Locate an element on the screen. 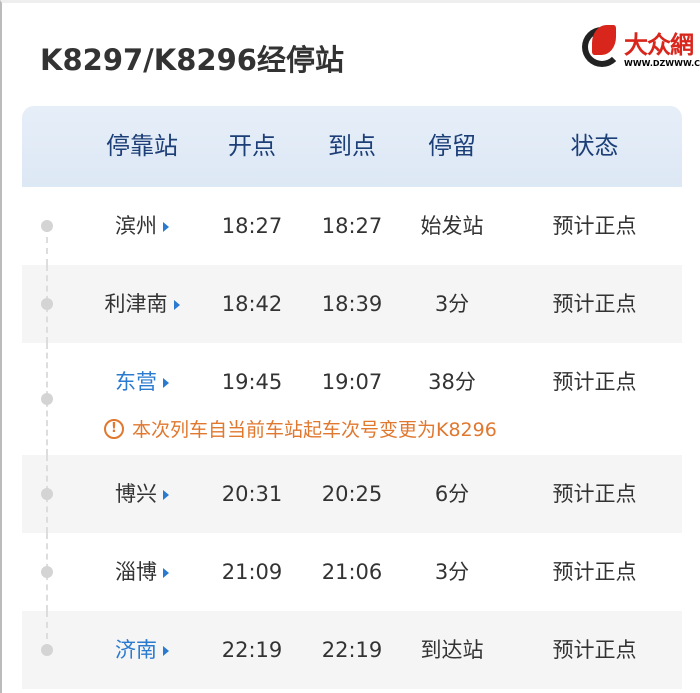 This screenshot has width=700, height=693. notice-text: 本次列车自当前车站起车次号变更为K8296 is located at coordinates (314, 430).